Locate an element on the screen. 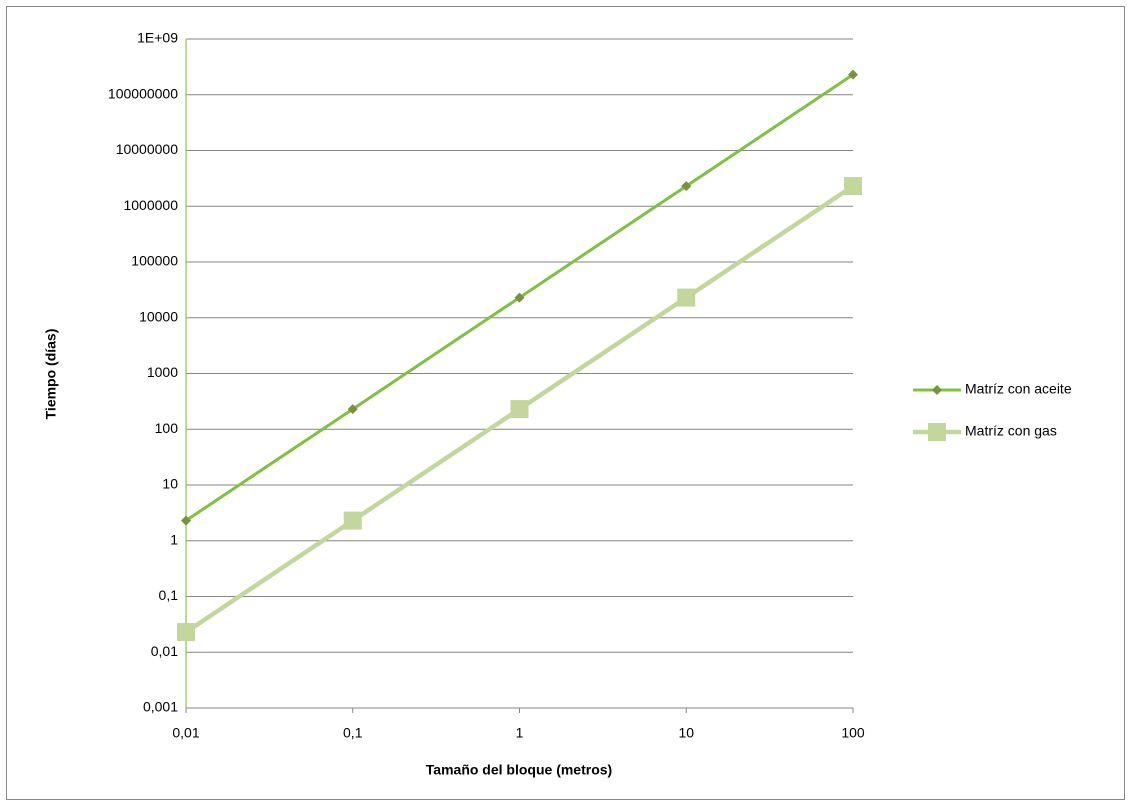  legend-label: Matríz con gas is located at coordinates (1011, 431).